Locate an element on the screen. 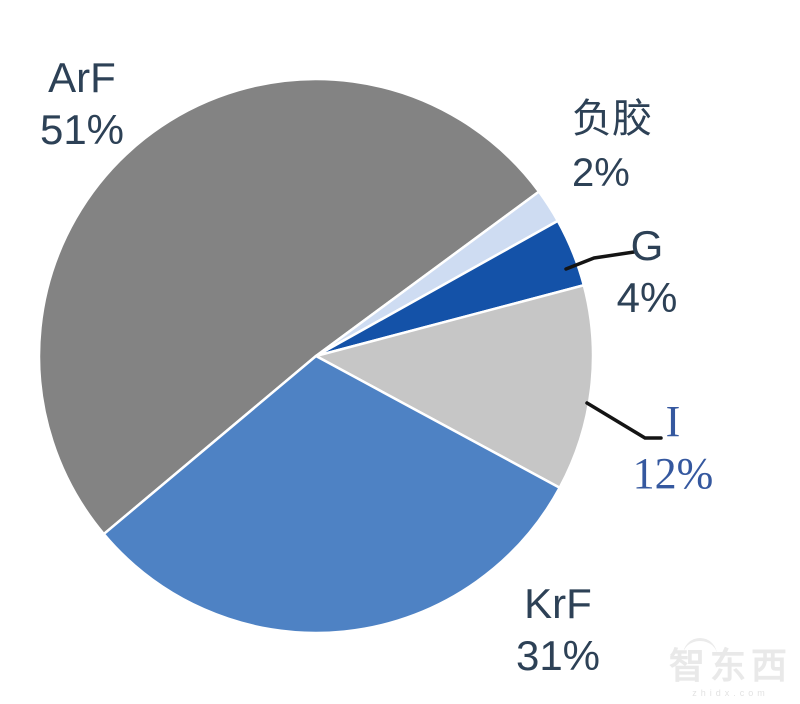 The height and width of the screenshot is (704, 800). slice-pct-fujiao: 2% is located at coordinates (601, 173).